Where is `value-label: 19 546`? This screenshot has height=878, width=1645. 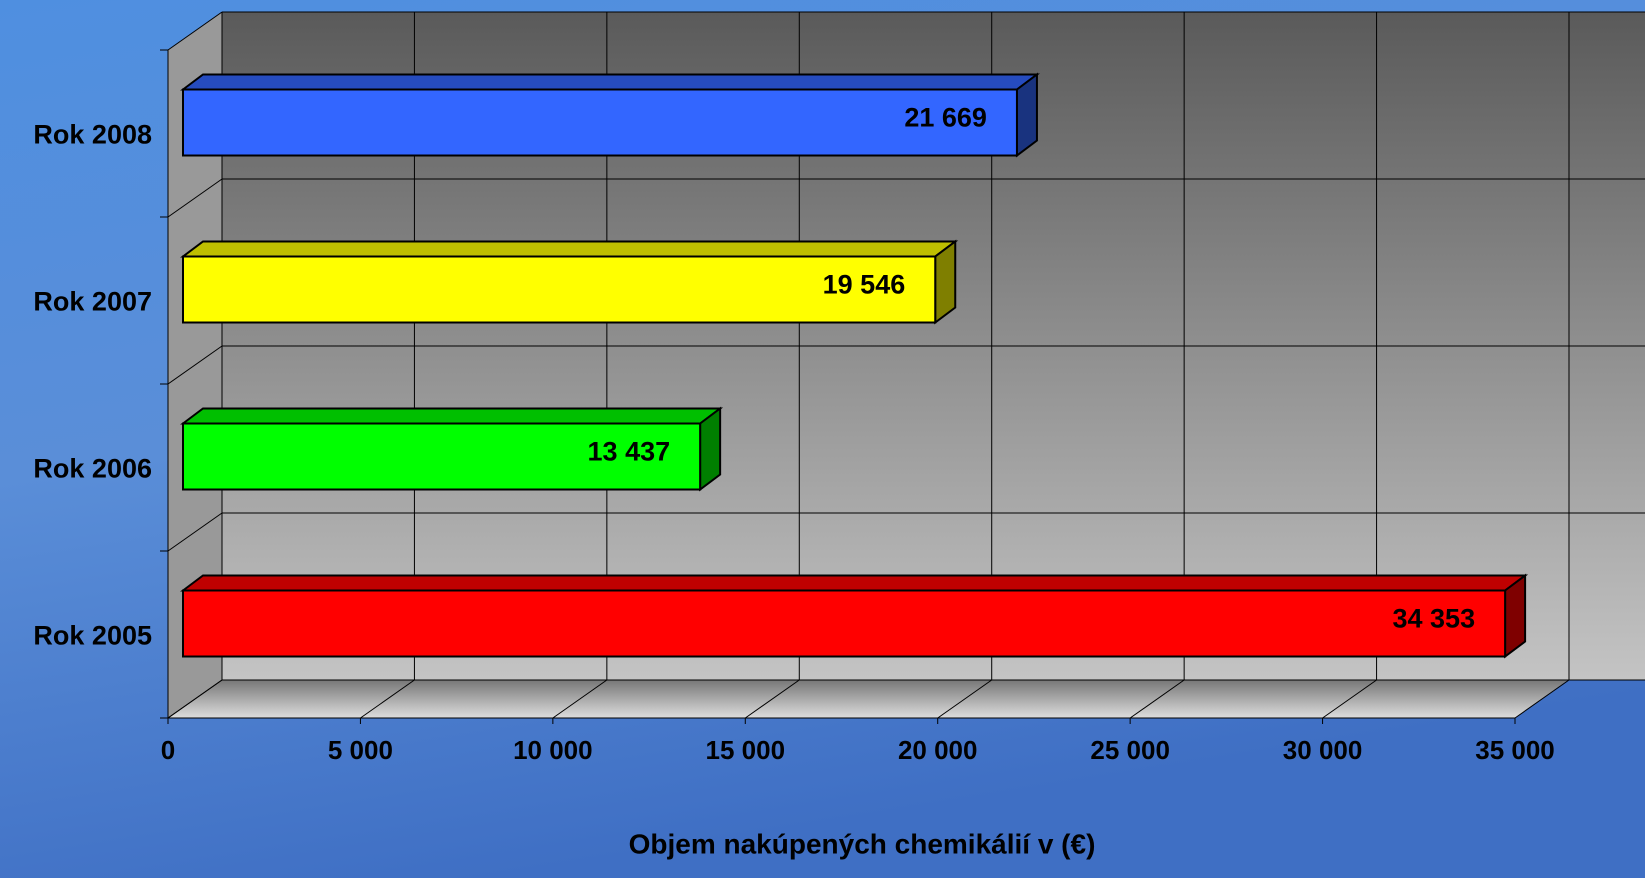 value-label: 19 546 is located at coordinates (864, 285).